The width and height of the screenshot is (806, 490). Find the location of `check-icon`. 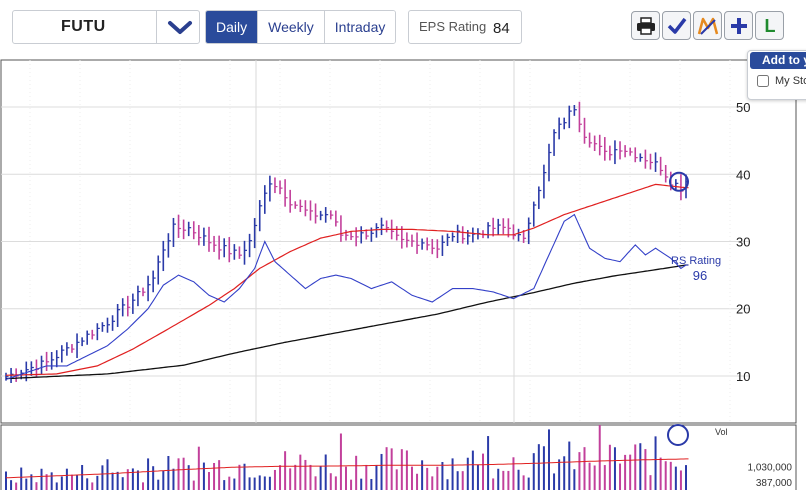

check-icon is located at coordinates (676, 25).